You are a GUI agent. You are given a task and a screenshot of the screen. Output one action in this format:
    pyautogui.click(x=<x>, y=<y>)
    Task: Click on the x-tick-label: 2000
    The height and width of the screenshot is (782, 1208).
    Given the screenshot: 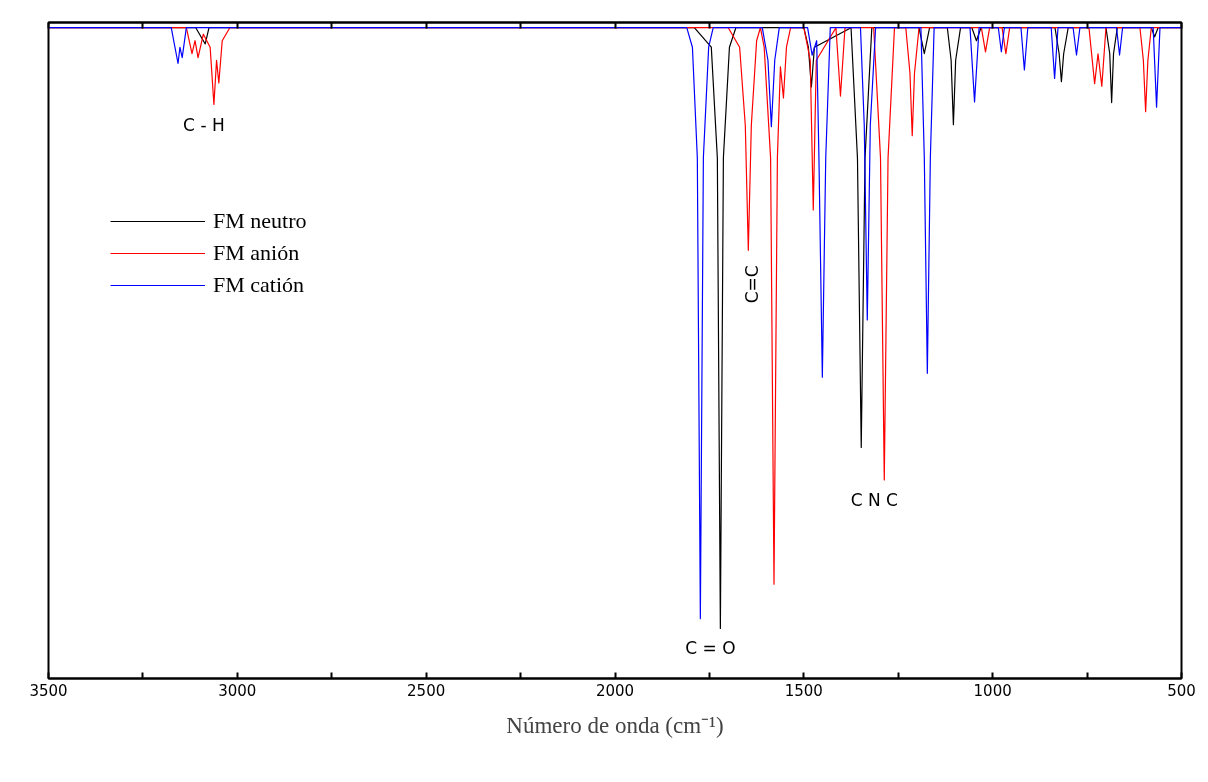 What is the action you would take?
    pyautogui.click(x=615, y=690)
    